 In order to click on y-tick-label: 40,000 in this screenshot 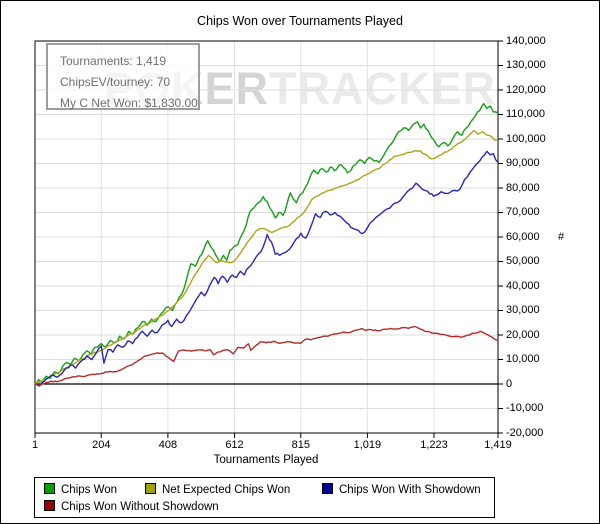, I will do `click(523, 285)`.